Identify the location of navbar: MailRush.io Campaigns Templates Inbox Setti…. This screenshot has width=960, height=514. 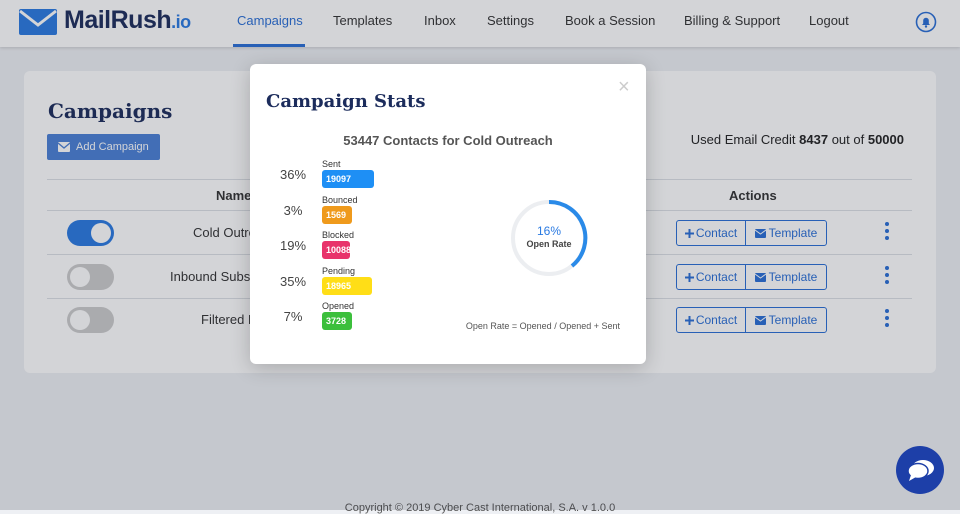
(480, 23).